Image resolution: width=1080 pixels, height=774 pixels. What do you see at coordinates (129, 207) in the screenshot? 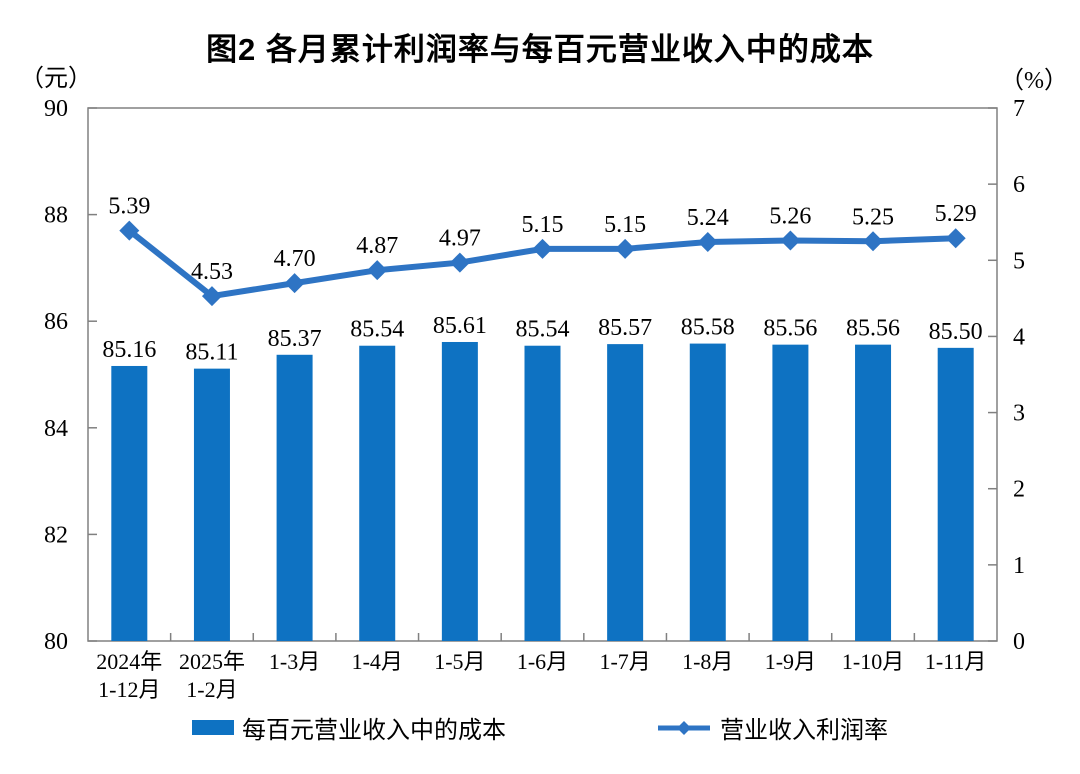
I see `line-value-label: 5.39` at bounding box center [129, 207].